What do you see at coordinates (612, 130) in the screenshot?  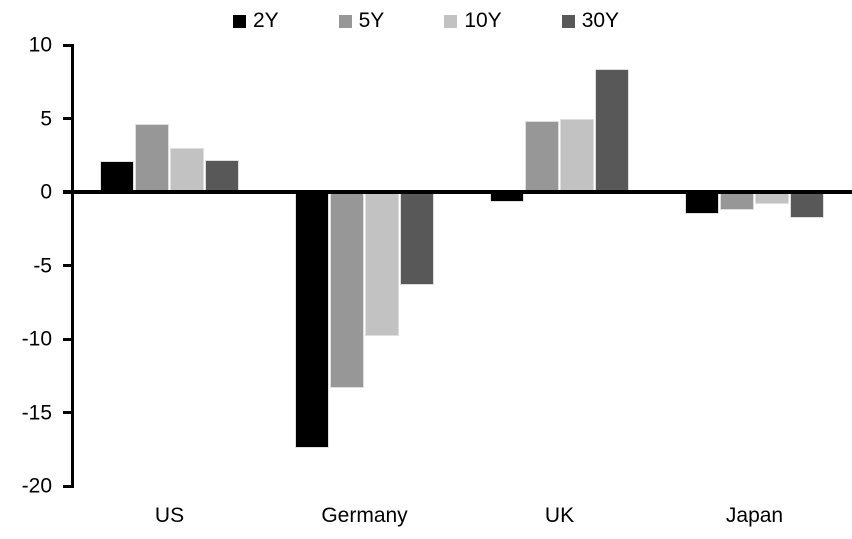 I see `bar-uk-30y` at bounding box center [612, 130].